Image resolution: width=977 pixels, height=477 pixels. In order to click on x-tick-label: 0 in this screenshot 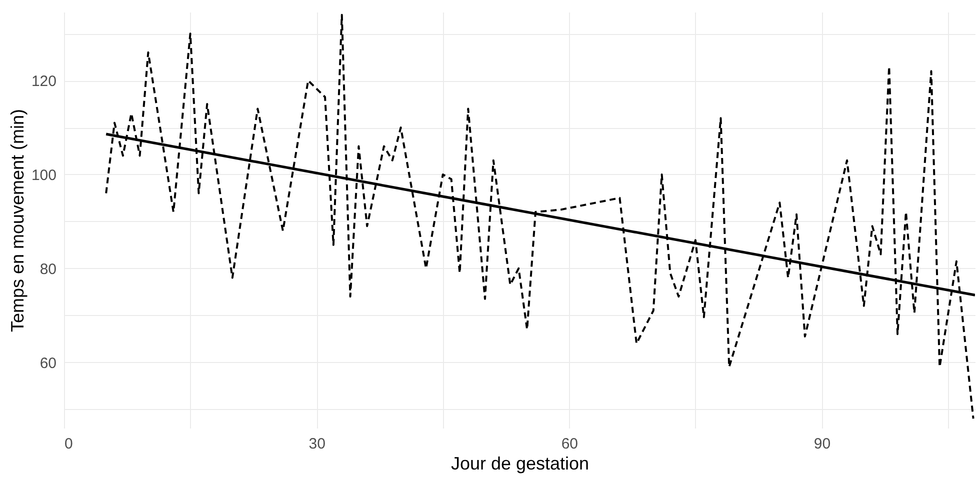, I will do `click(68, 444)`.